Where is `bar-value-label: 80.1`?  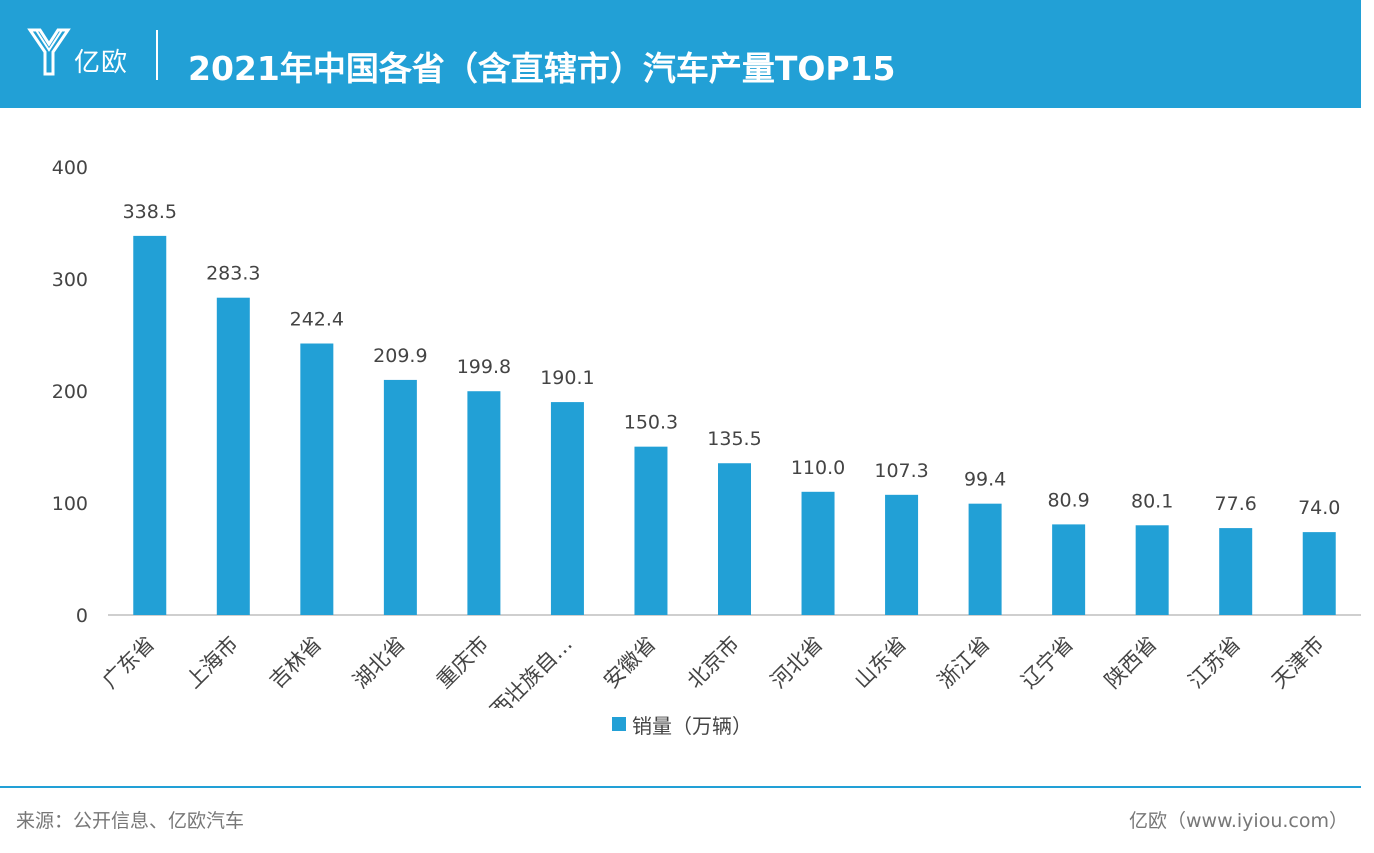 bar-value-label: 80.1 is located at coordinates (1152, 501).